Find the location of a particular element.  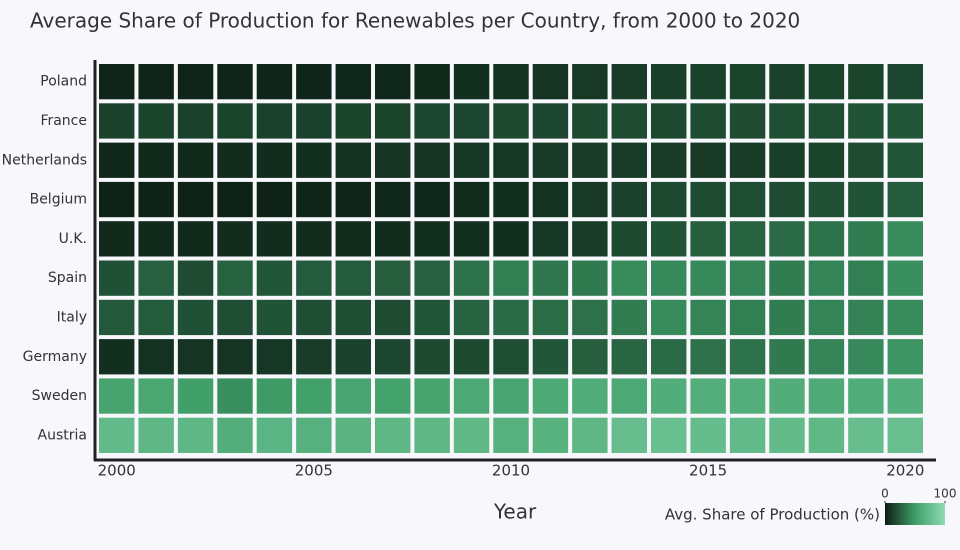

y-tick-label: Poland is located at coordinates (63, 82).